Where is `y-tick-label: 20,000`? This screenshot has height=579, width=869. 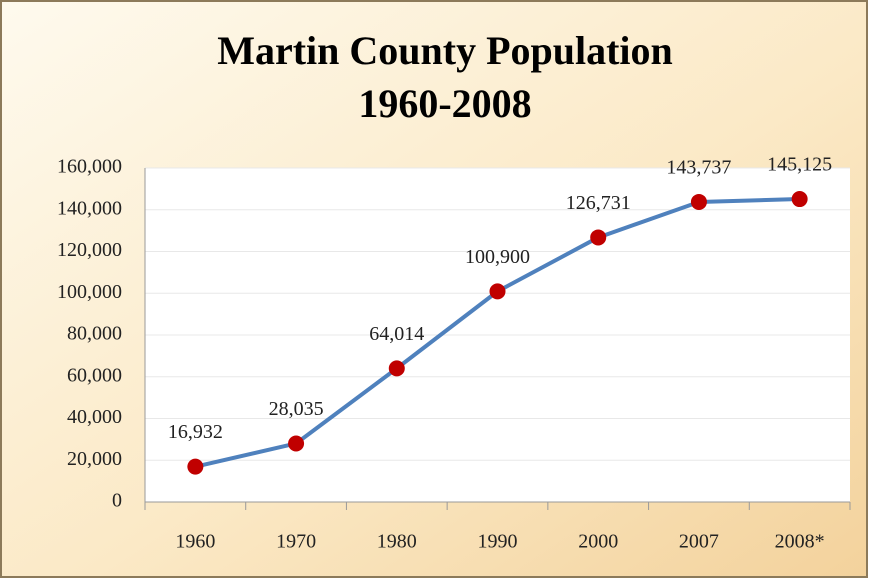 y-tick-label: 20,000 is located at coordinates (94, 459).